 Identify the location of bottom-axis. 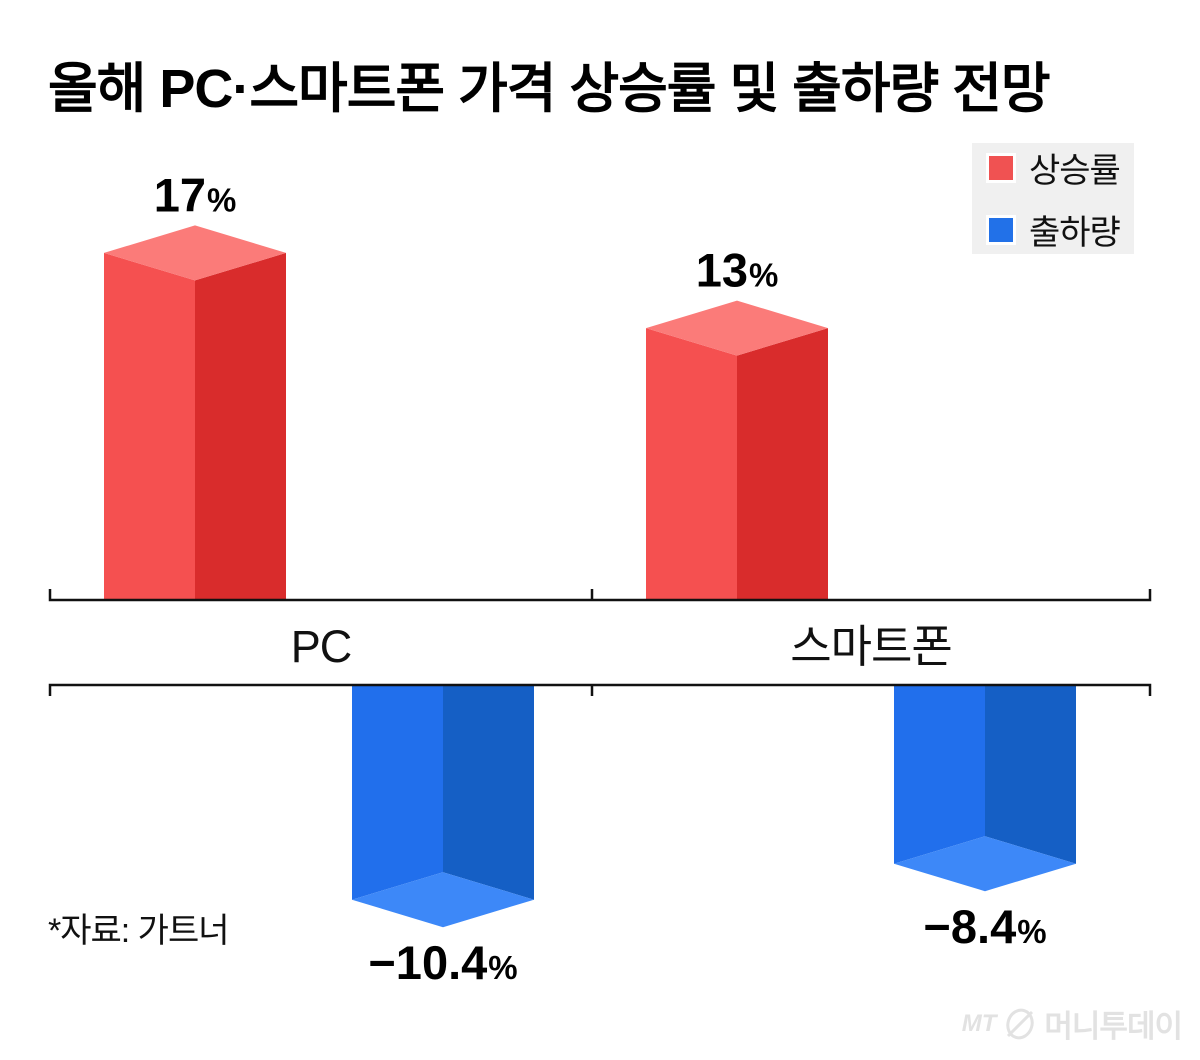
(600, 689).